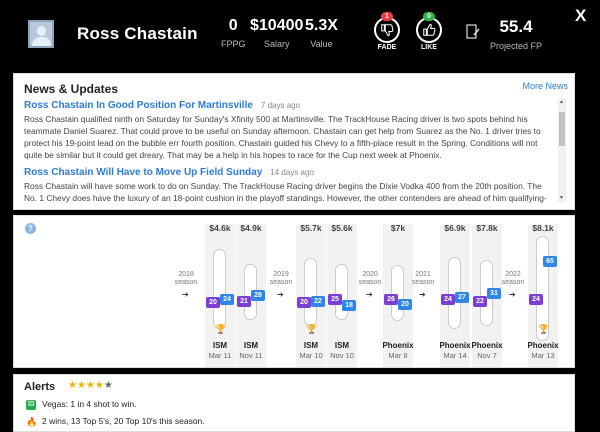  What do you see at coordinates (480, 301) in the screenshot?
I see `start-position-badge: 22` at bounding box center [480, 301].